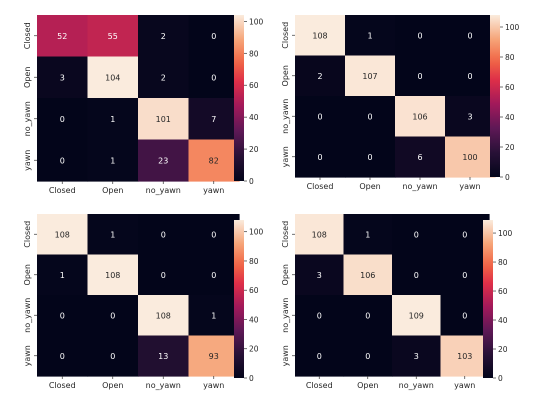  I want to click on cell-value-label: 23, so click(163, 160).